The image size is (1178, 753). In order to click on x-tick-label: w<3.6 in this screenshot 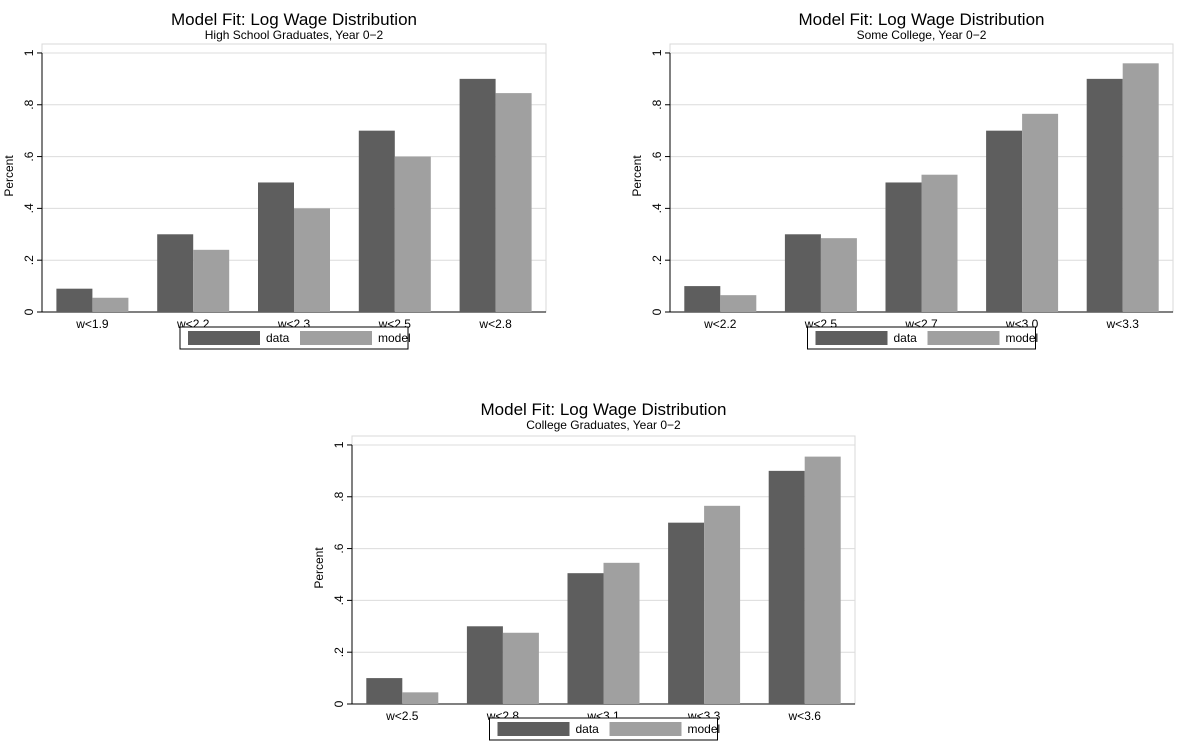, I will do `click(805, 716)`.